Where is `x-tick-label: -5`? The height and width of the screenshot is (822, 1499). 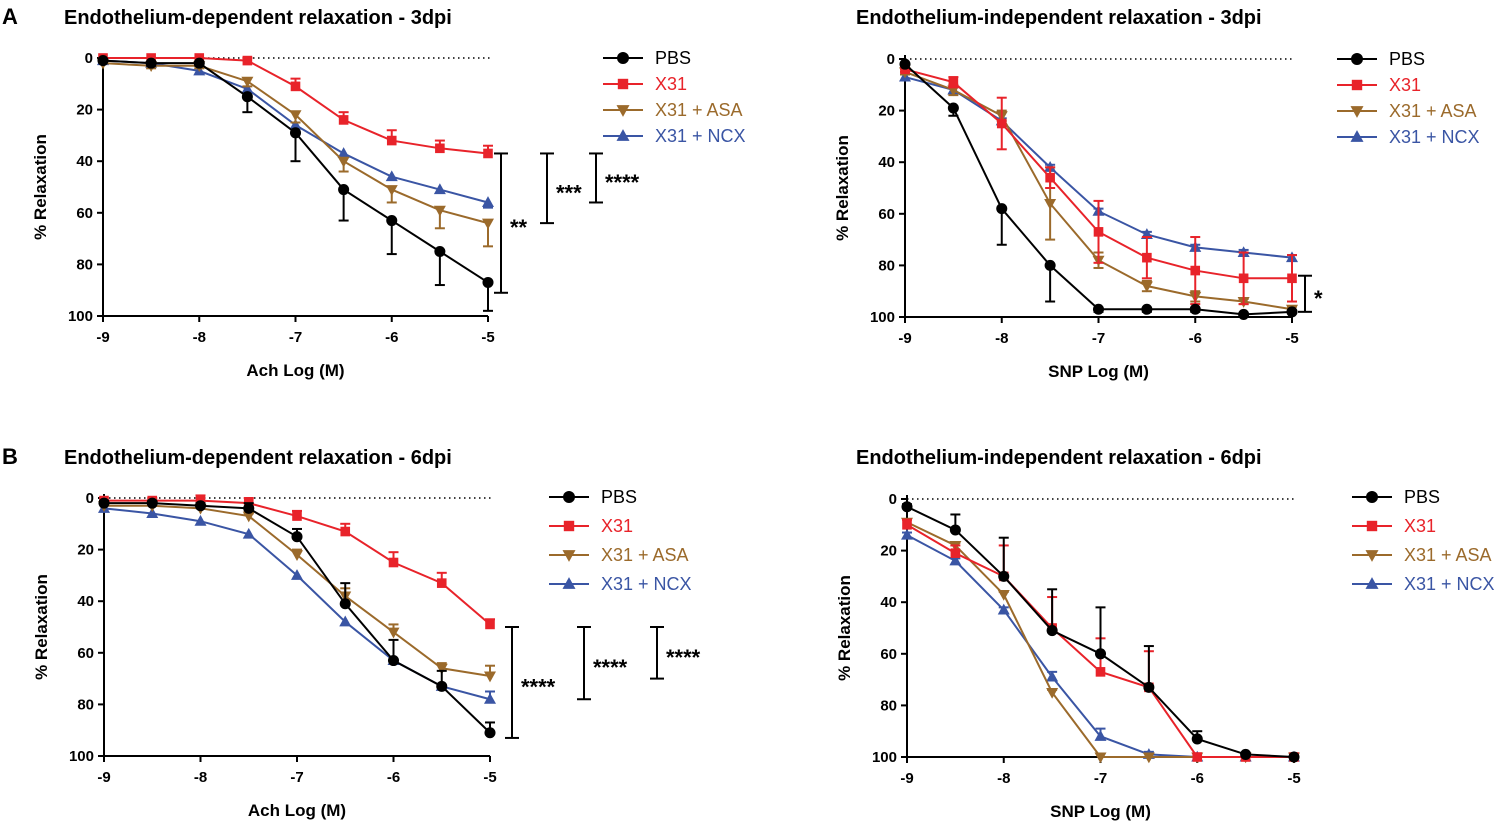
x-tick-label: -5 is located at coordinates (489, 777).